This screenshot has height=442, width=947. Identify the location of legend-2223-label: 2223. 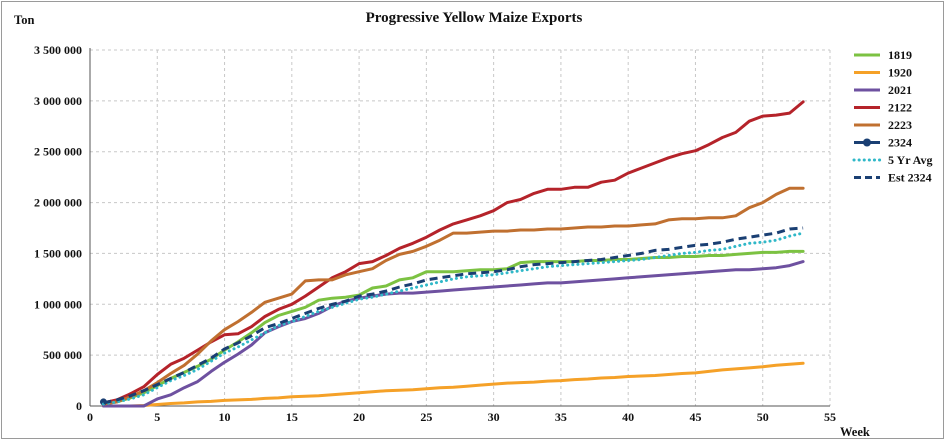
(900, 125).